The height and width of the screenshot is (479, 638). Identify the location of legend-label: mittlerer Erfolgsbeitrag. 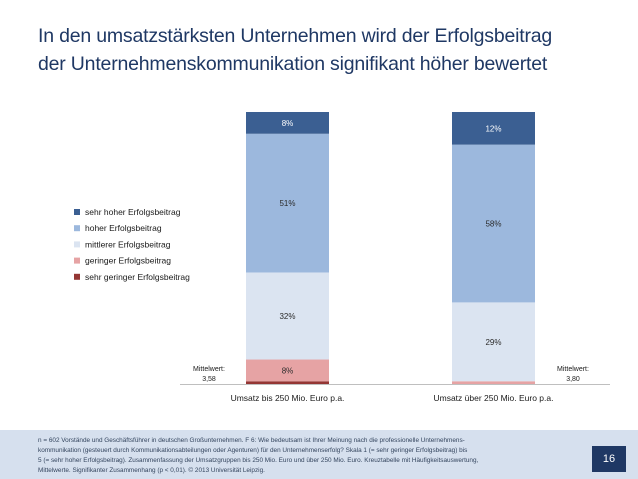
(128, 244).